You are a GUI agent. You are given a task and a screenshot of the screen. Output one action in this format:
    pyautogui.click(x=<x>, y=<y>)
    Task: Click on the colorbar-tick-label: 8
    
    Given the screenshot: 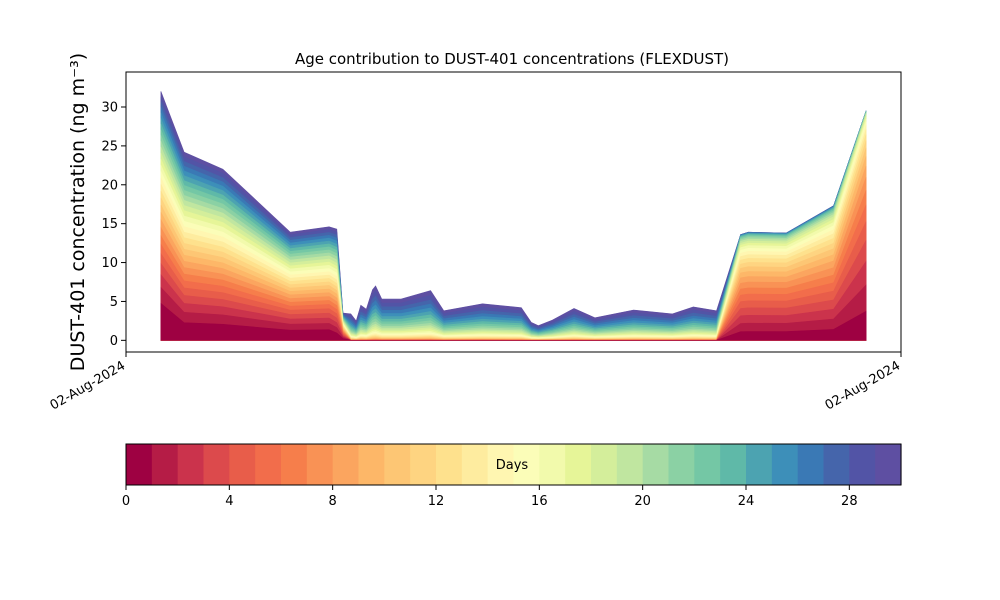 What is the action you would take?
    pyautogui.click(x=333, y=501)
    